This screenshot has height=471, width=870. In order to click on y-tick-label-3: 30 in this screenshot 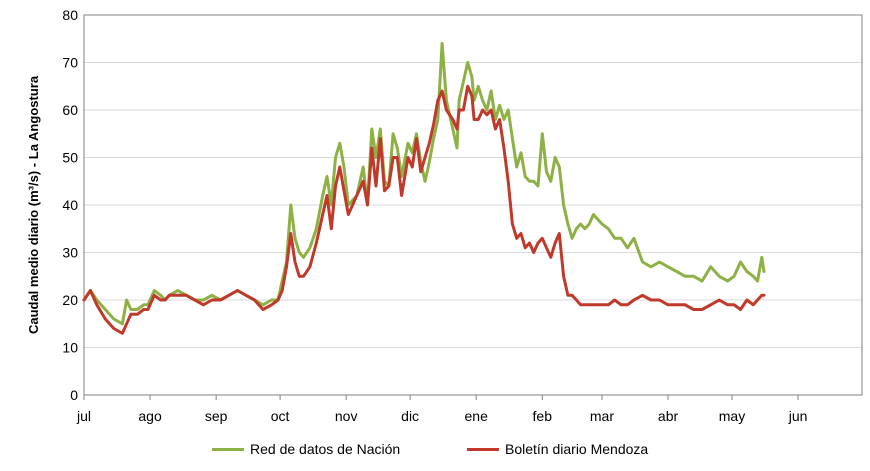, I will do `click(70, 253)`.